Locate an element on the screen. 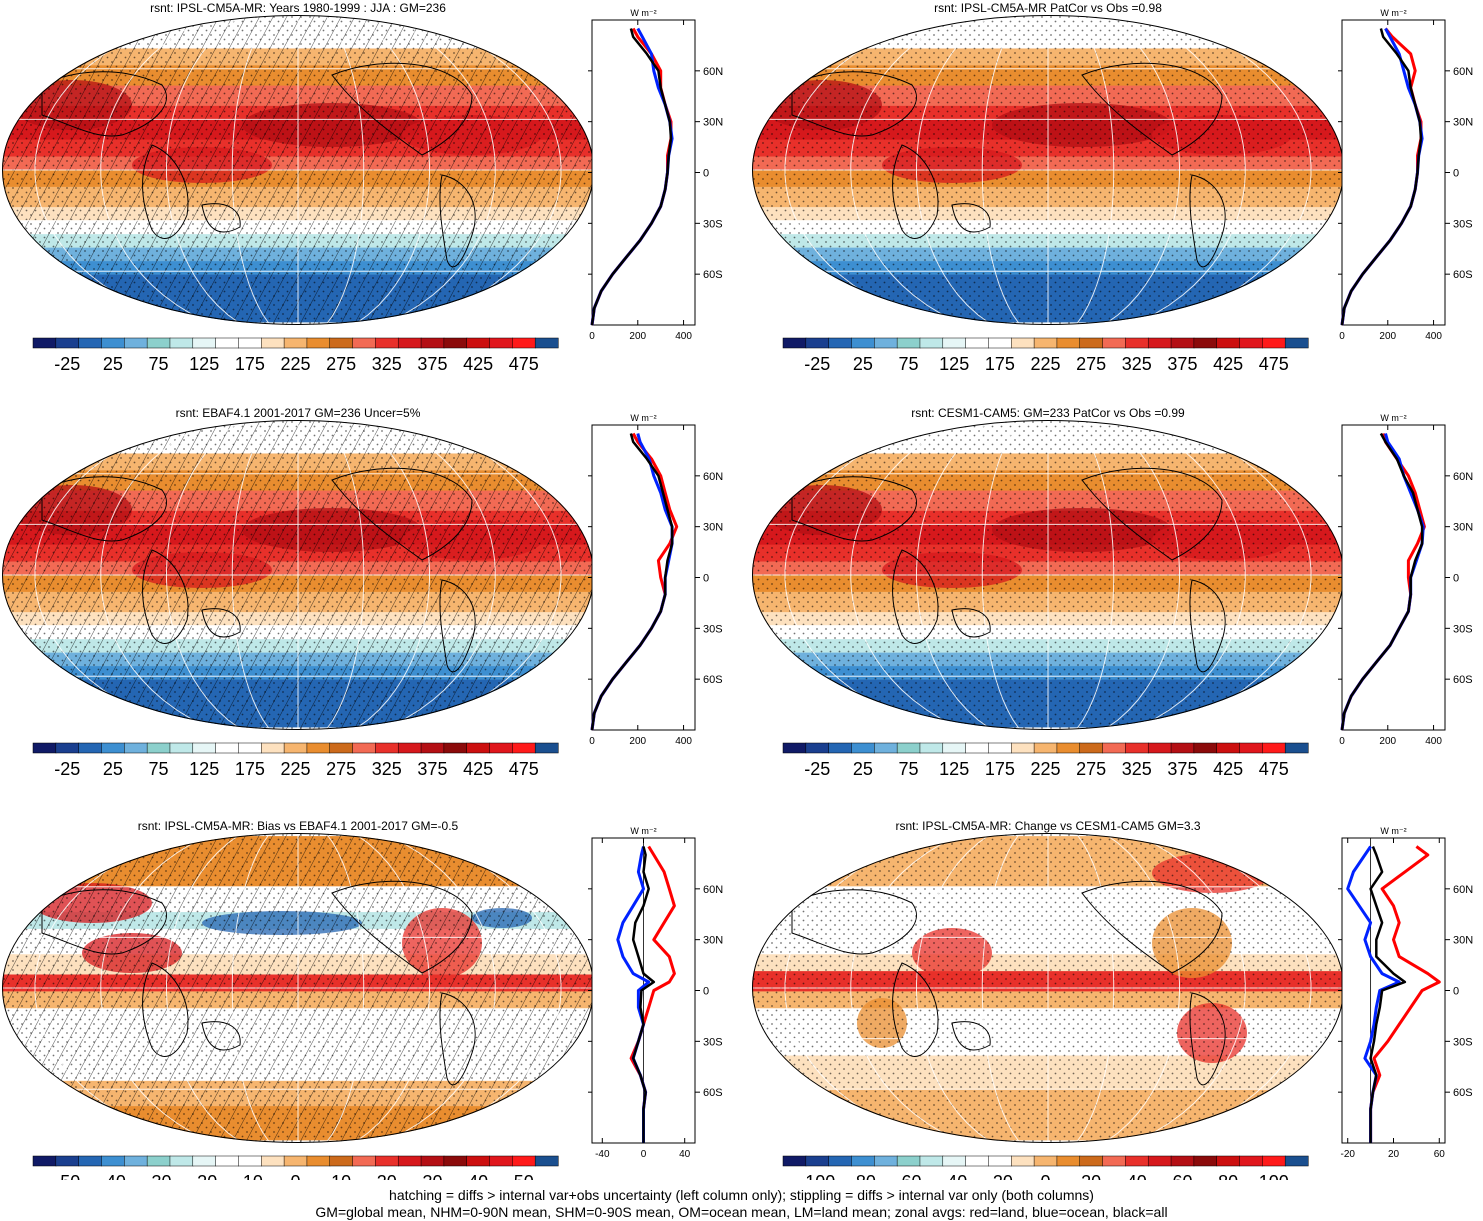 The height and width of the screenshot is (1221, 1483). panel-title: rsnt: IPSL-CM5A-MR PatCor vs Obs =0.98 is located at coordinates (1048, 8).